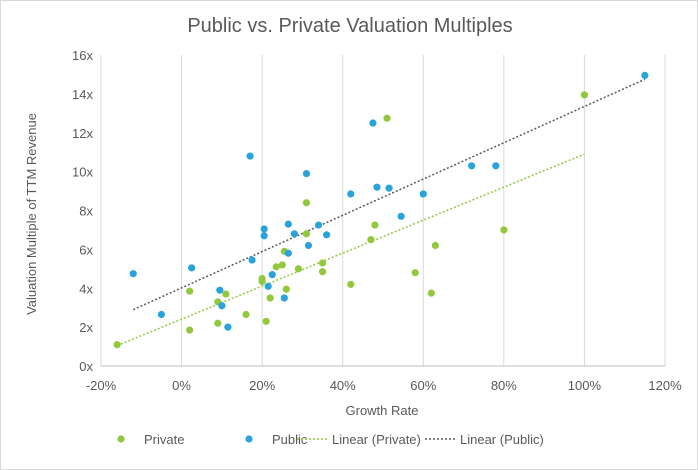 This screenshot has height=470, width=698. What do you see at coordinates (290, 439) in the screenshot?
I see `legend-label: Public` at bounding box center [290, 439].